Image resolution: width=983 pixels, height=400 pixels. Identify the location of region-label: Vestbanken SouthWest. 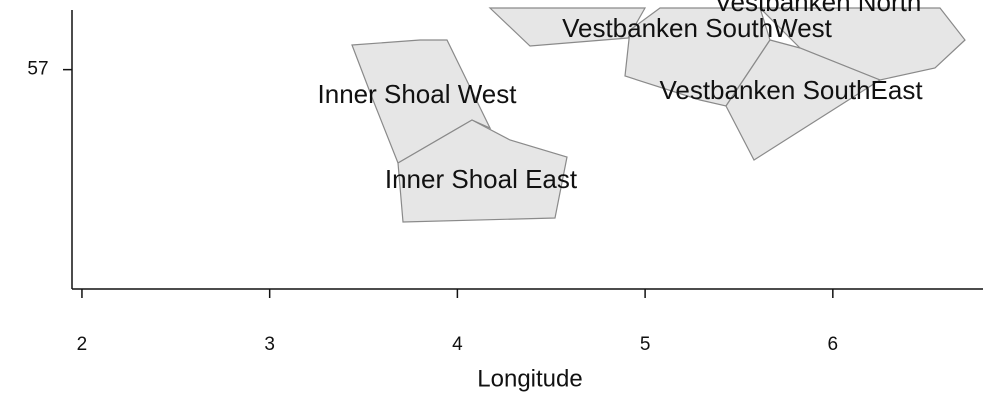
(697, 28).